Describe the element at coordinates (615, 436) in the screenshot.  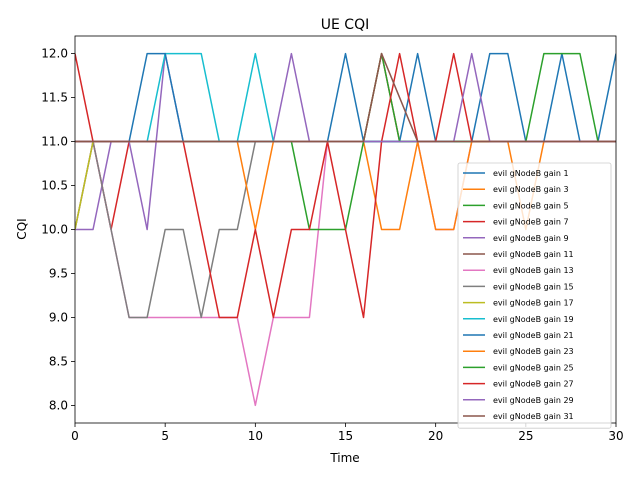
I see `x-tick-label: 30` at that location.